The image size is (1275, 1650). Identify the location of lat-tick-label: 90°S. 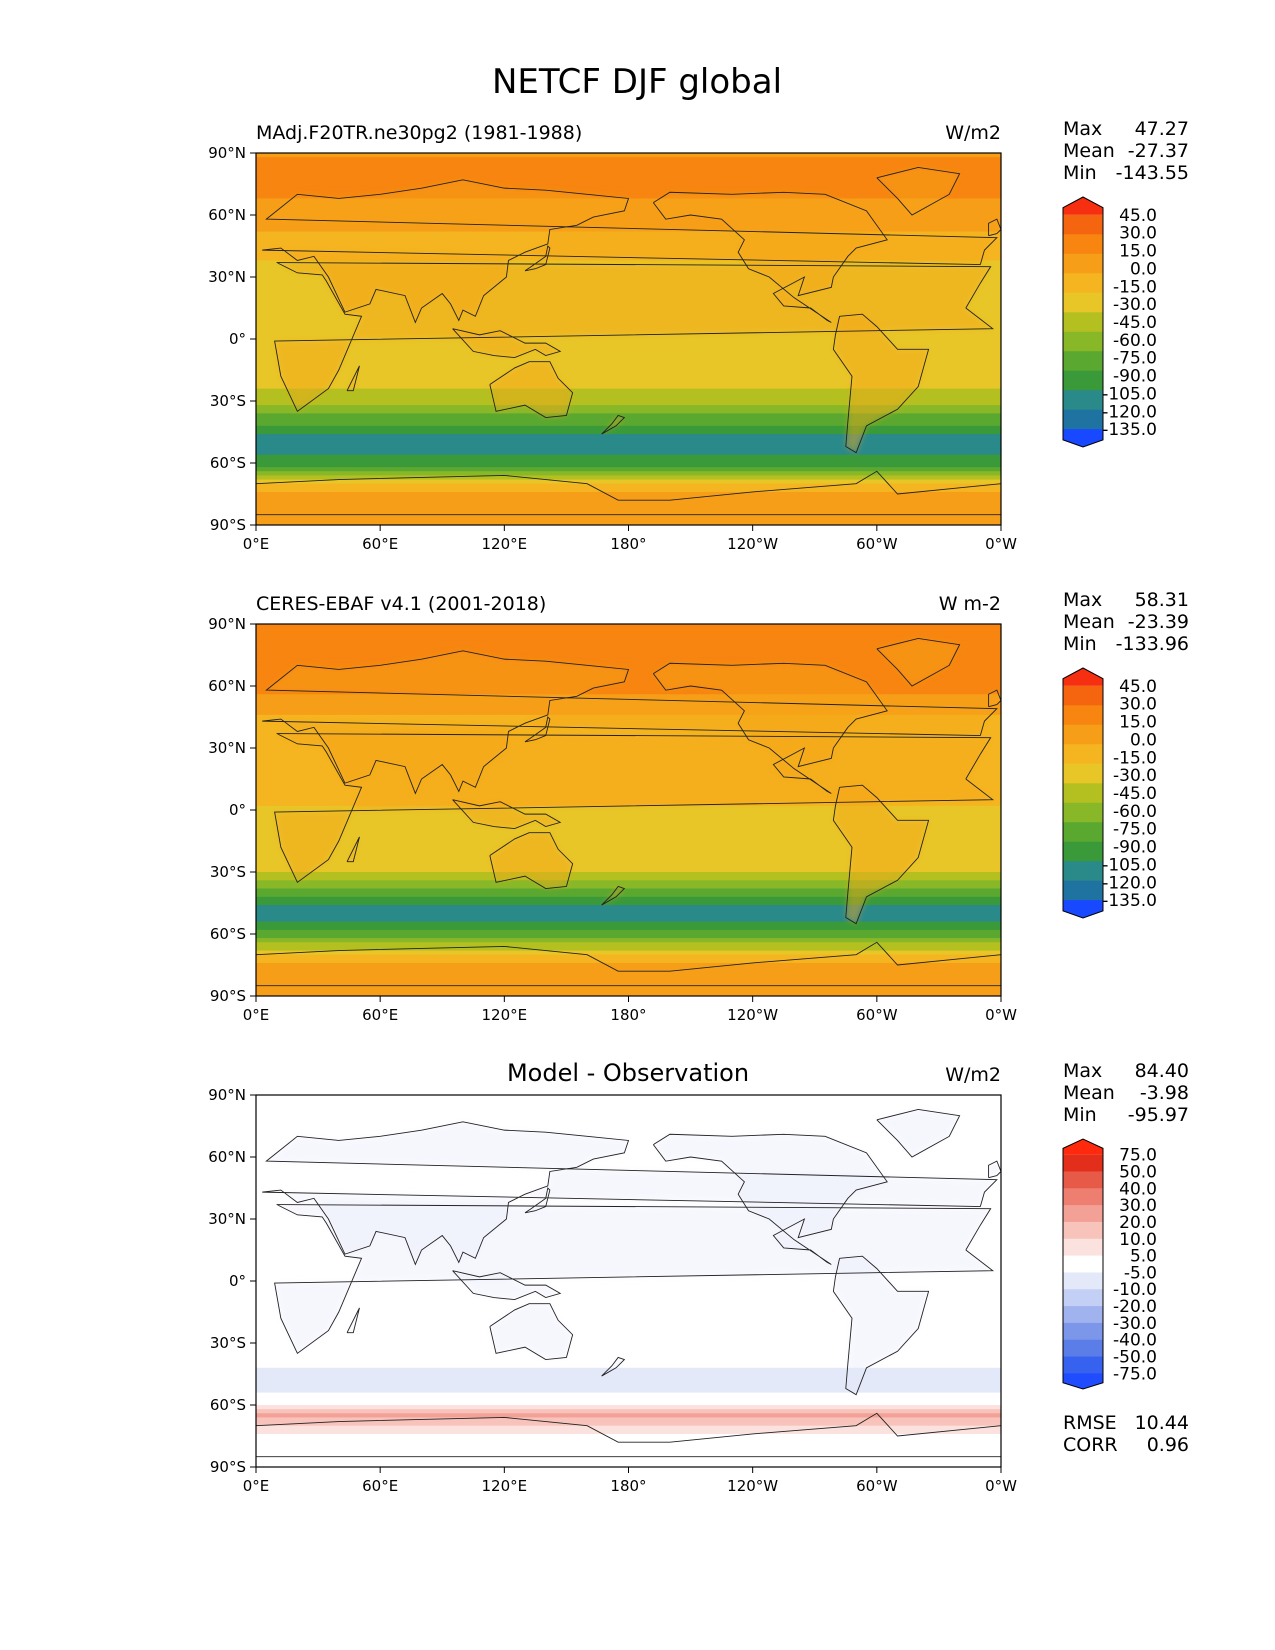
(228, 1467).